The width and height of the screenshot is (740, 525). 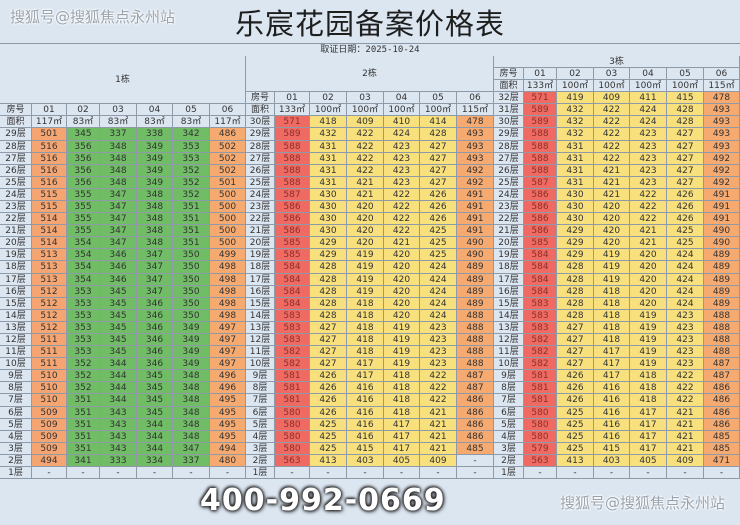 I want to click on price-cell: 345, so click(x=118, y=303).